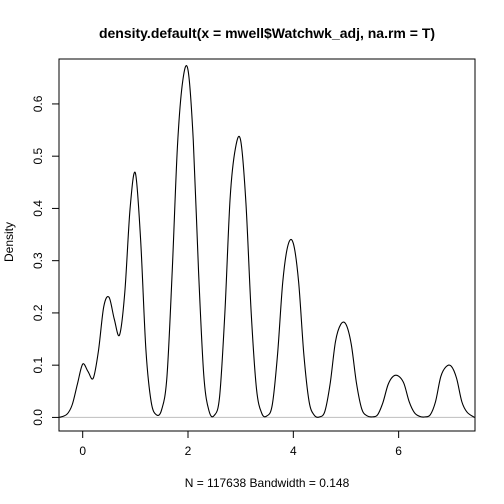  I want to click on x-tick-label: 6, so click(398, 451).